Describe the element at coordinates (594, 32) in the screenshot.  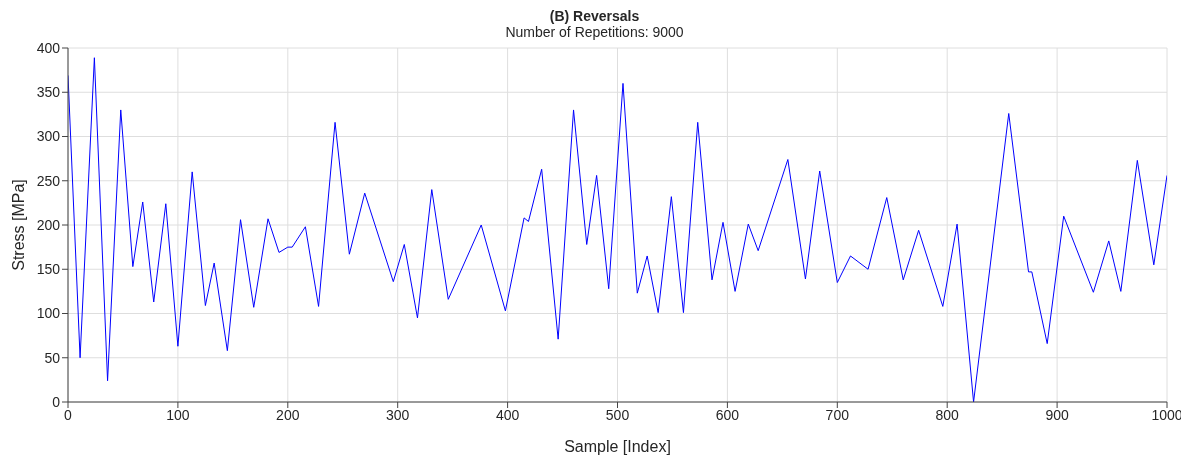
I see `chart-subtitle: Number of Repetitions: 9000` at that location.